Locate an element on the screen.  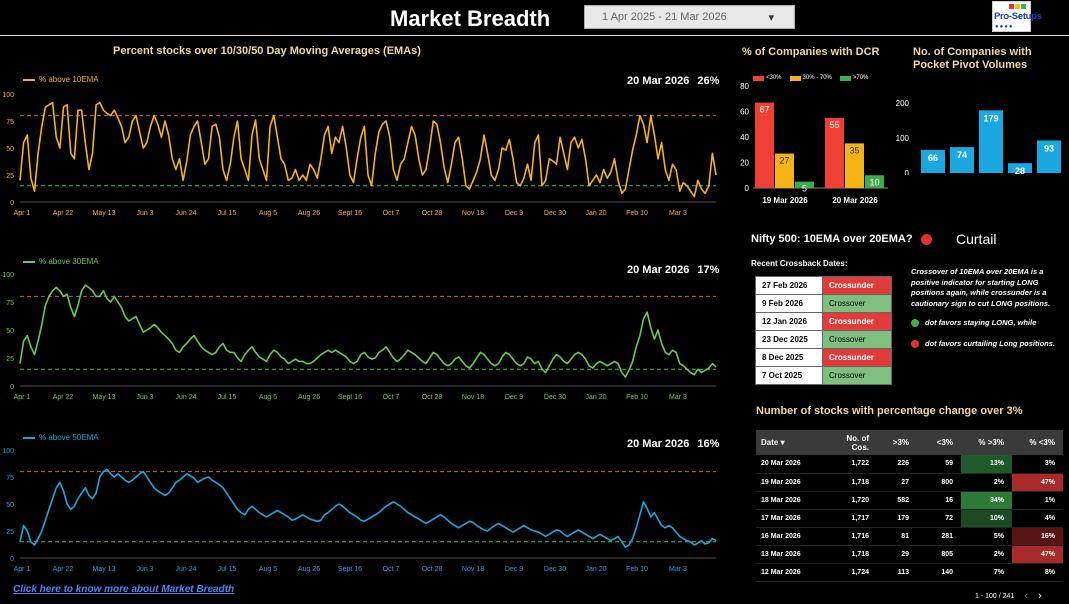
table-cell: 1,717 is located at coordinates (860, 518).